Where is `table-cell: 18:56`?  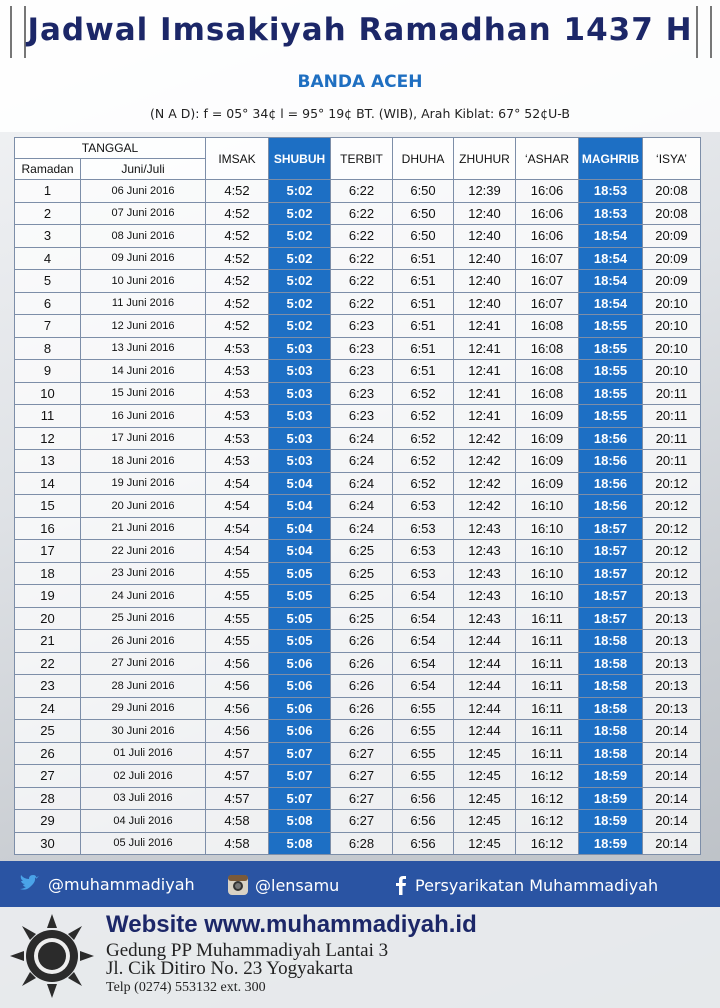
table-cell: 18:56 is located at coordinates (610, 483).